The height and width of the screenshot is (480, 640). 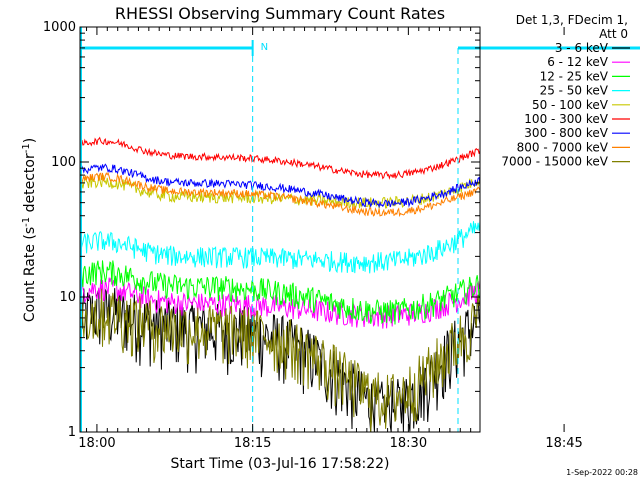 What do you see at coordinates (563, 147) in the screenshot?
I see `legend-label: 800 - 7000 keV` at bounding box center [563, 147].